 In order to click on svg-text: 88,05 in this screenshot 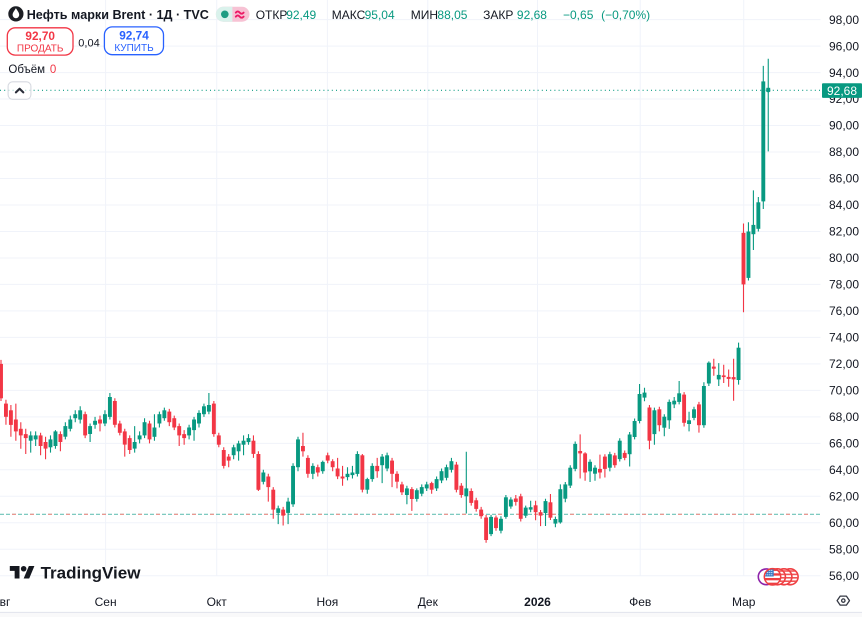, I will do `click(452, 15)`.